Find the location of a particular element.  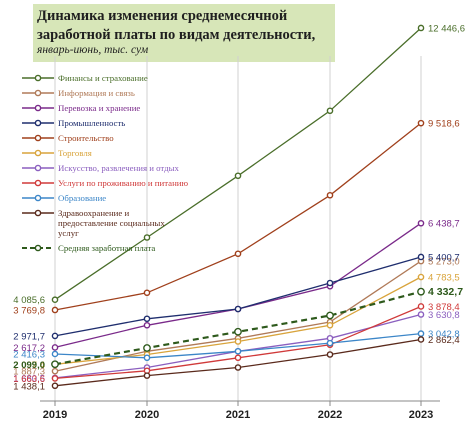

end-value-label: 3 630,8 is located at coordinates (444, 315).